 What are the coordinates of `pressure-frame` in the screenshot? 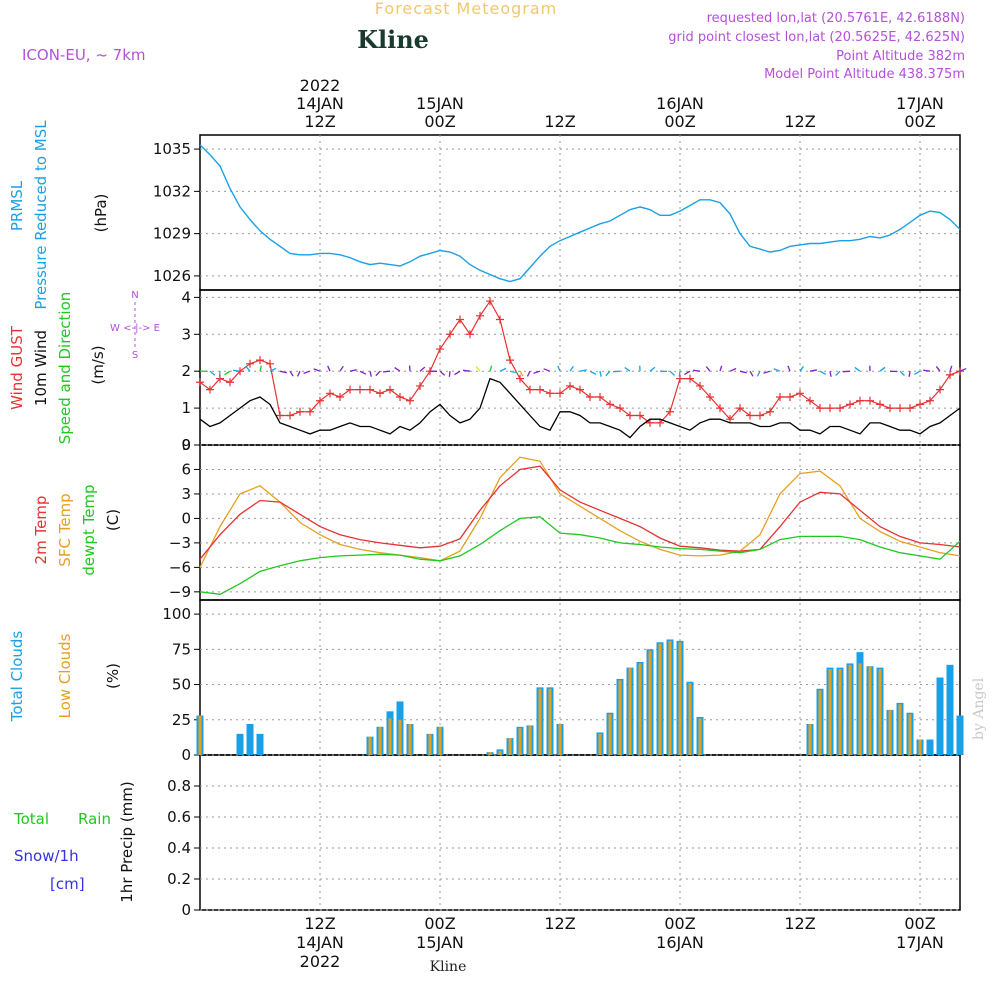 It's located at (580, 212).